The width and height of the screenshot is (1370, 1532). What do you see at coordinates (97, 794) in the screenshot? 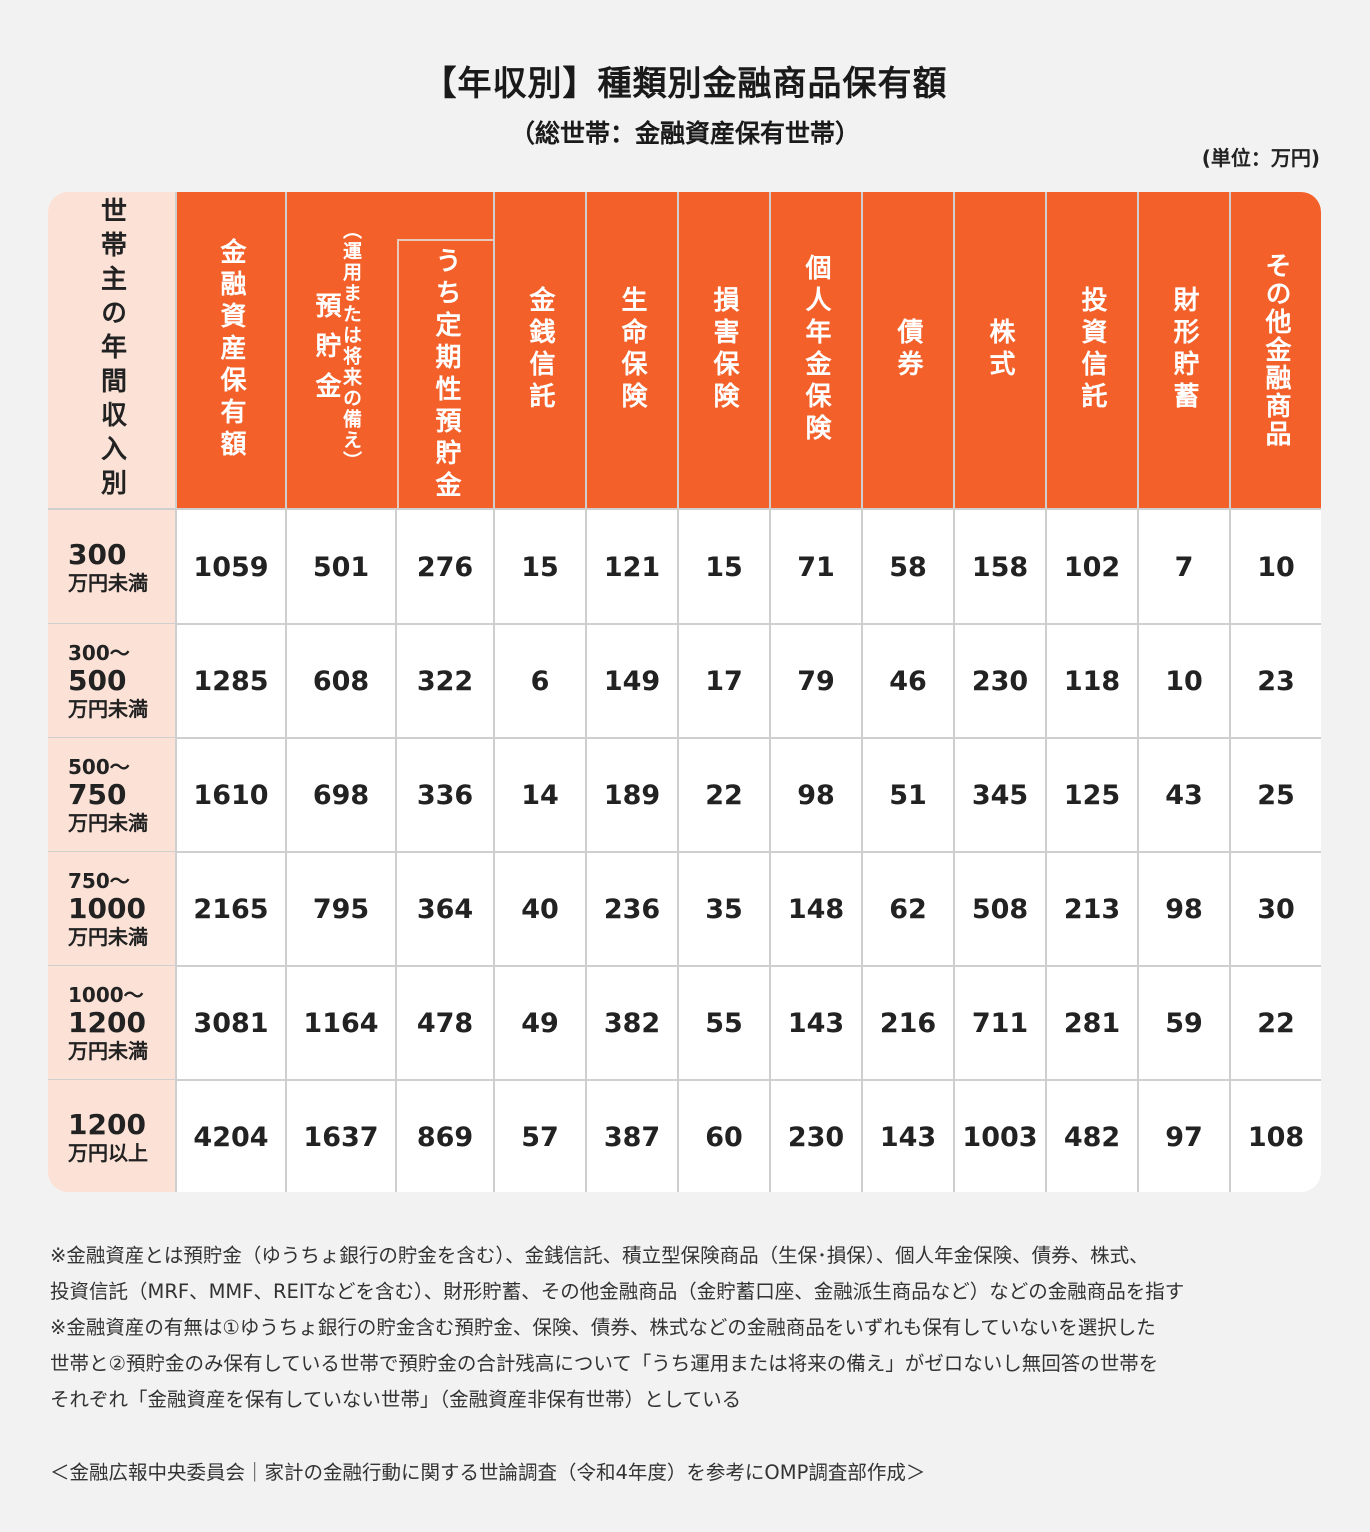
I see `row-label-amount: 750` at bounding box center [97, 794].